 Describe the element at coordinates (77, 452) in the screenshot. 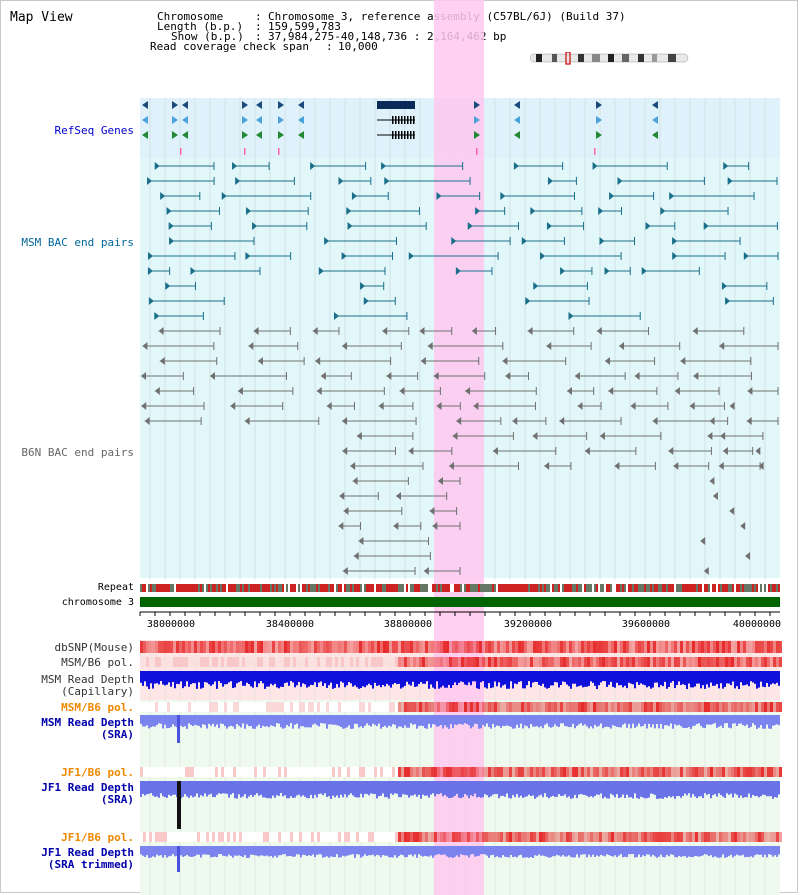

I see `track-label-b6n-bac: B6N BAC end pairs` at that location.